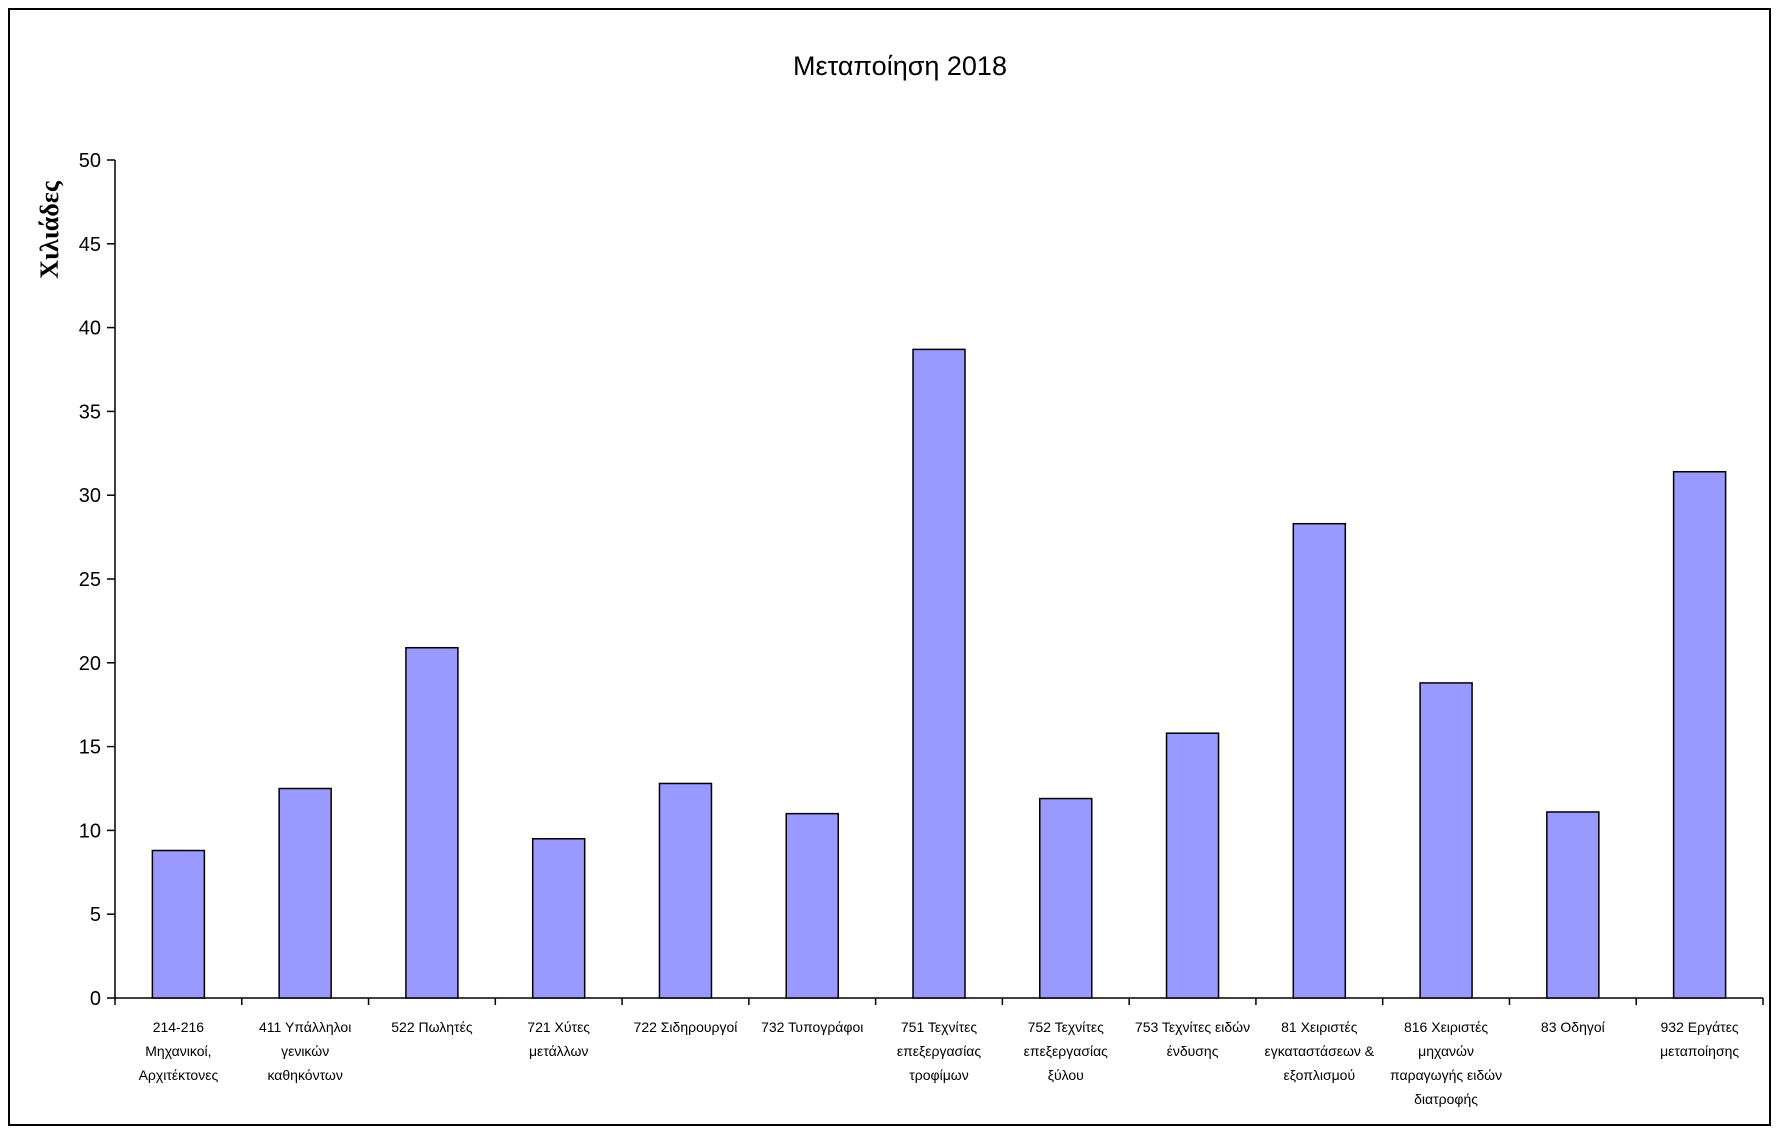 The image size is (1781, 1134). What do you see at coordinates (90, 831) in the screenshot?
I see `y-tick-label: 10` at bounding box center [90, 831].